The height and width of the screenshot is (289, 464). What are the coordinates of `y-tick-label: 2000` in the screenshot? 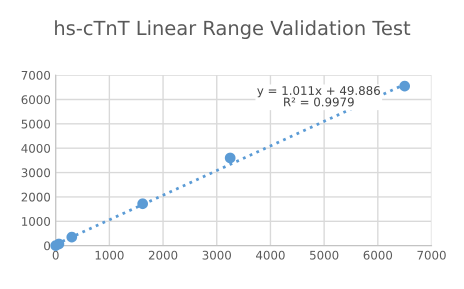 It's located at (36, 197).